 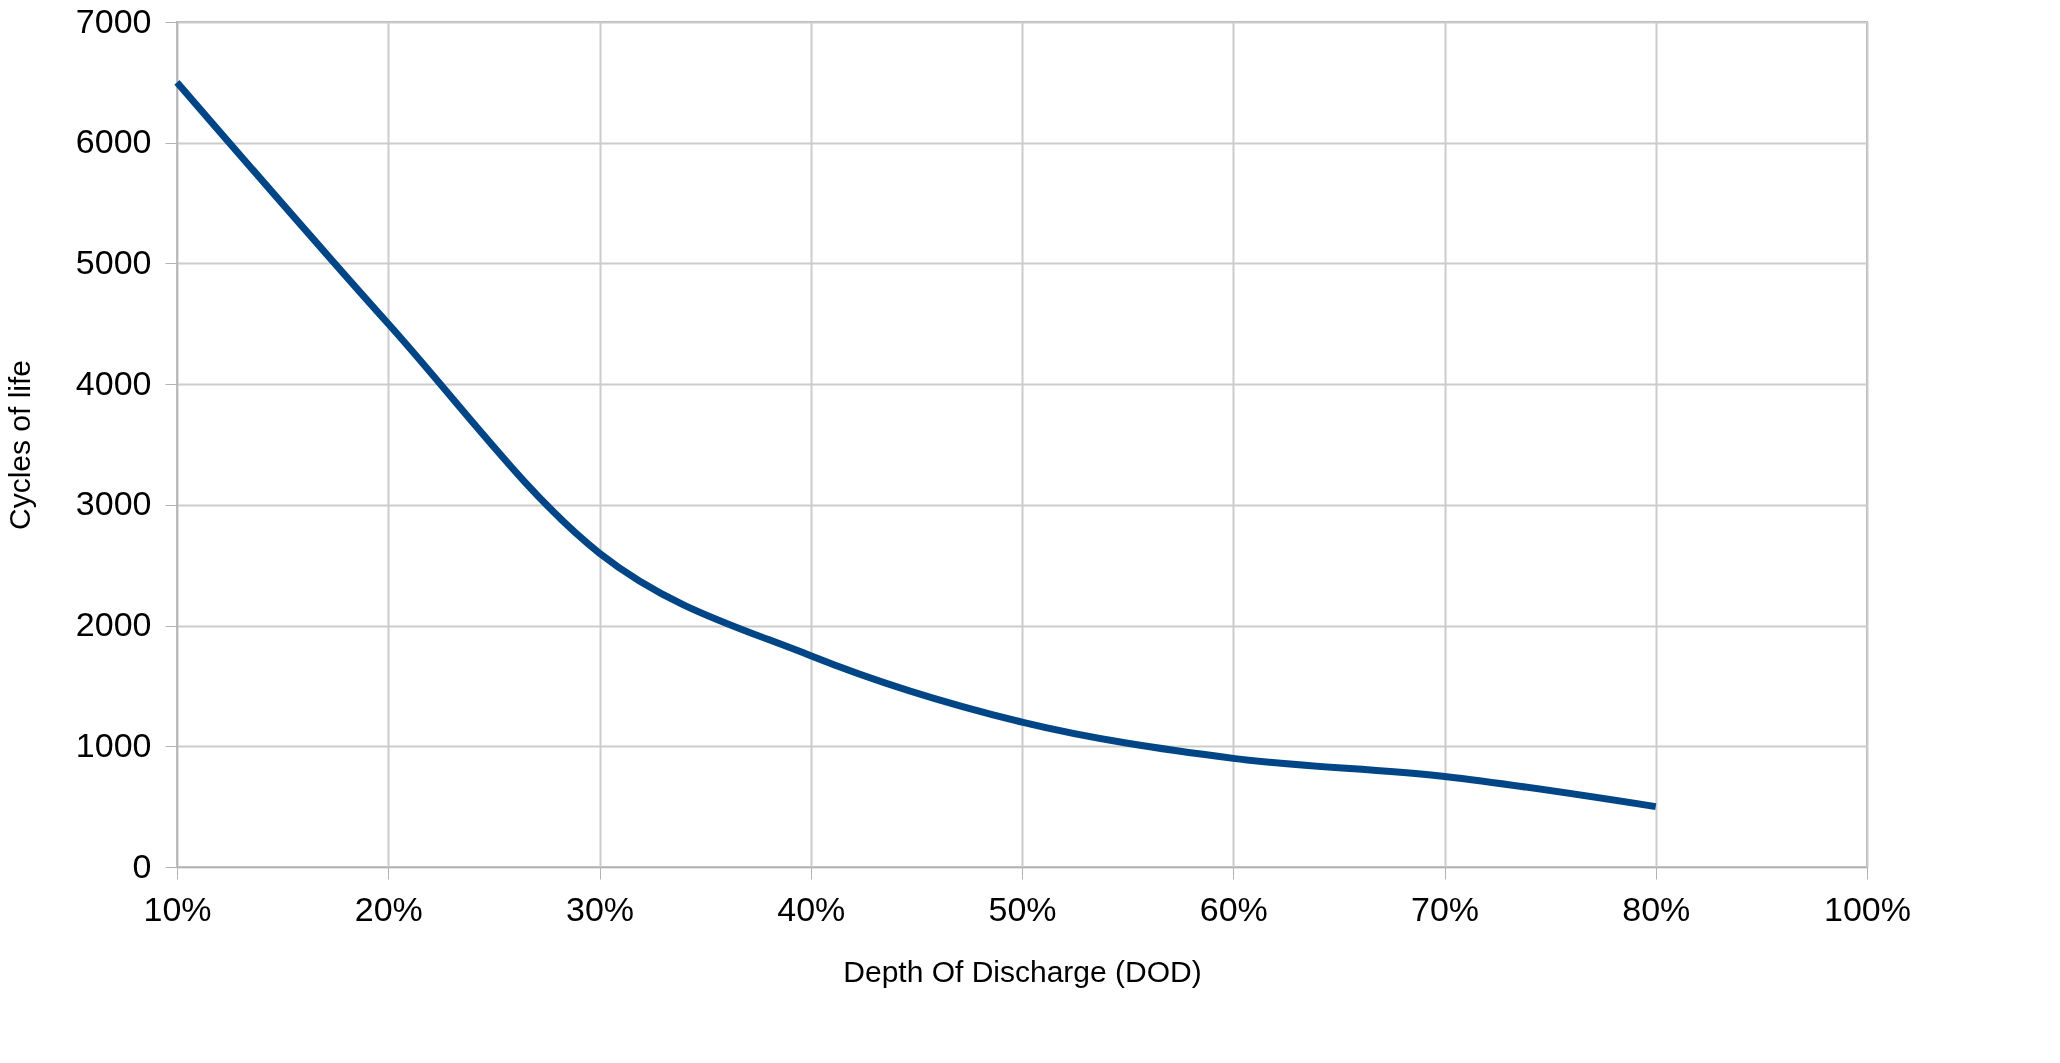 What do you see at coordinates (113, 744) in the screenshot?
I see `y-tick-label: 1000` at bounding box center [113, 744].